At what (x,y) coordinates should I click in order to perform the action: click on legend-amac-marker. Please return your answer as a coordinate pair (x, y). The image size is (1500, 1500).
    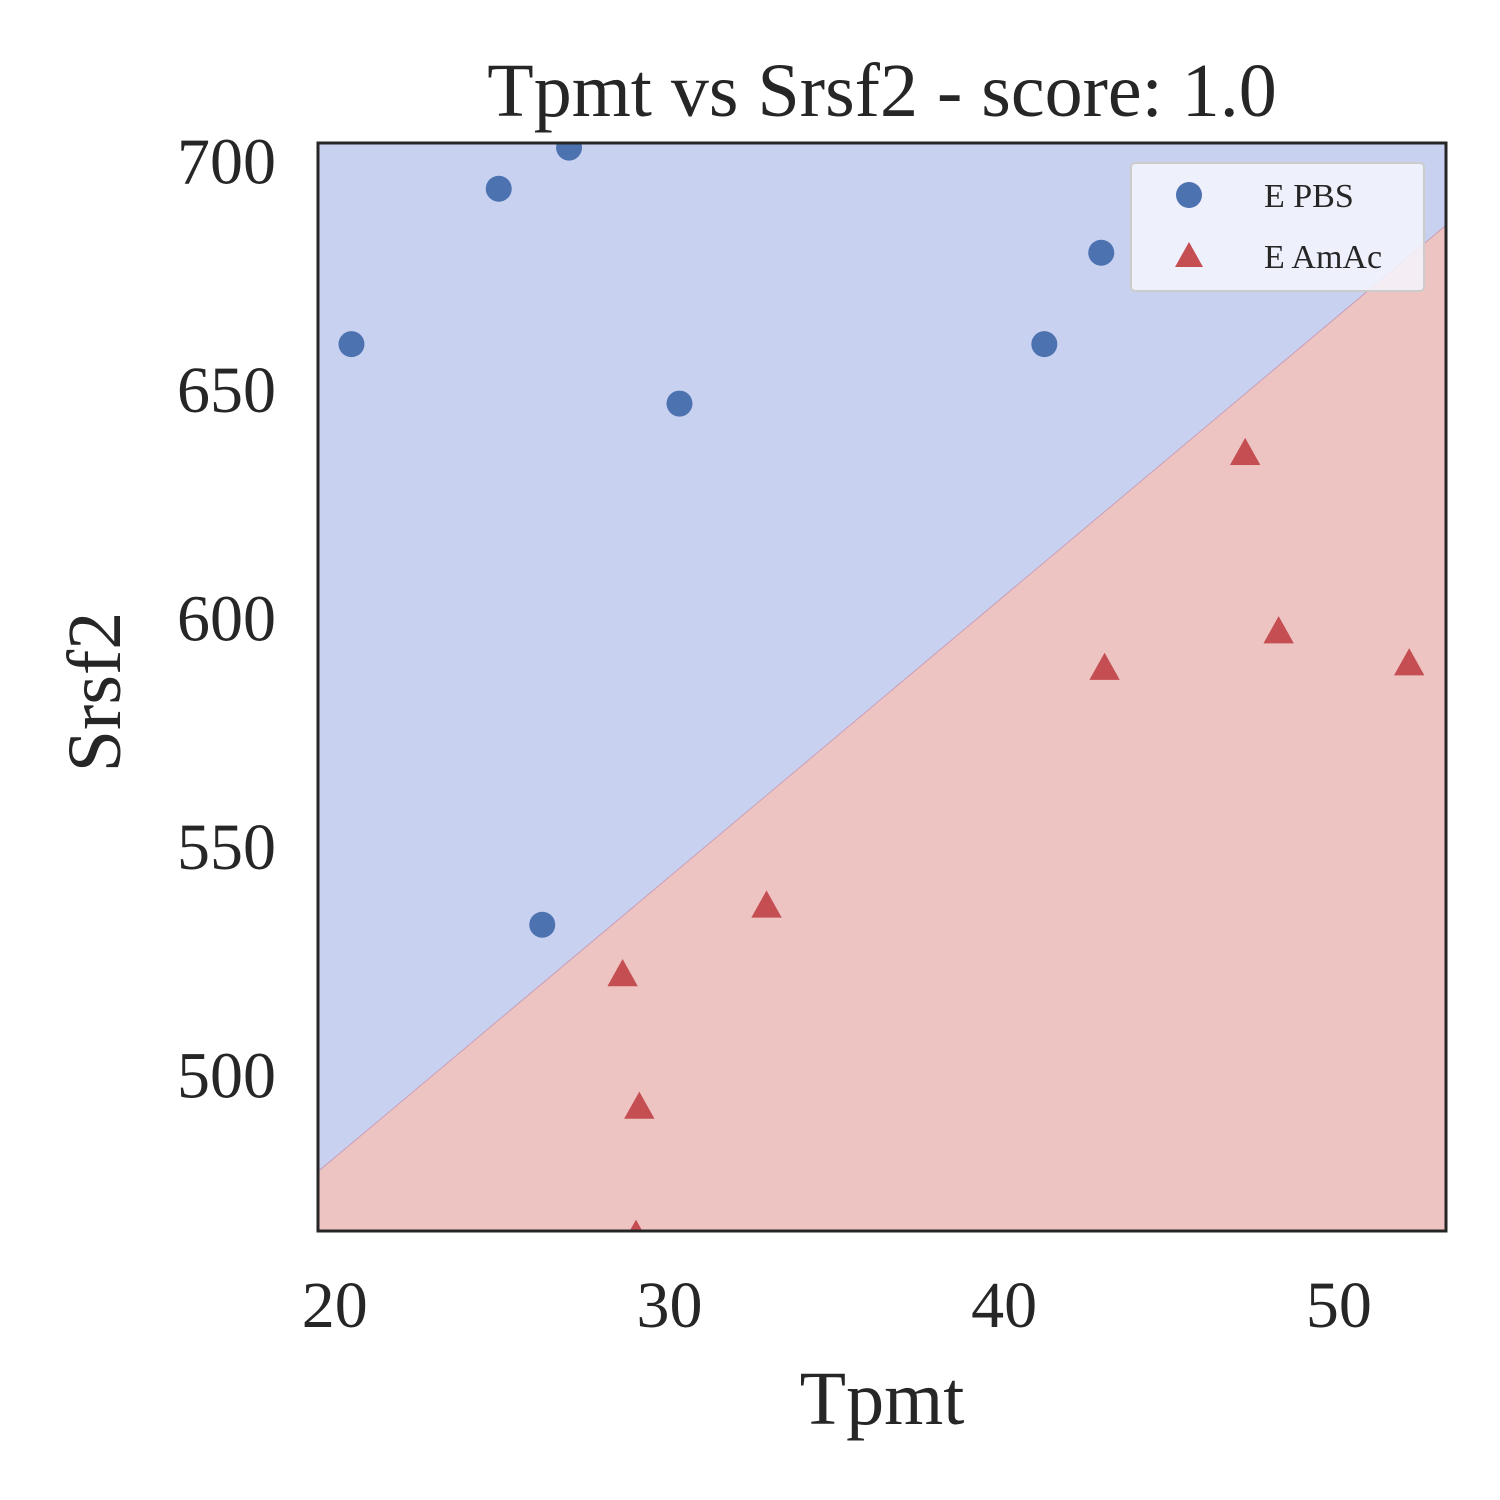
    Looking at the image, I should click on (1189, 254).